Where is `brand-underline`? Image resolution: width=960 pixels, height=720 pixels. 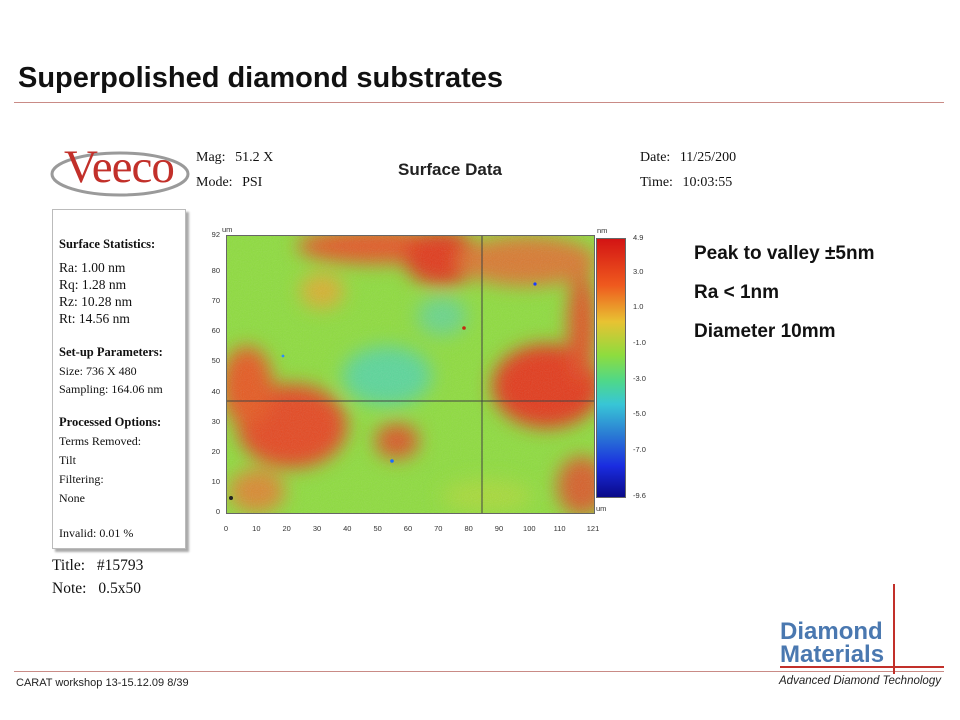
brand-underline is located at coordinates (862, 667).